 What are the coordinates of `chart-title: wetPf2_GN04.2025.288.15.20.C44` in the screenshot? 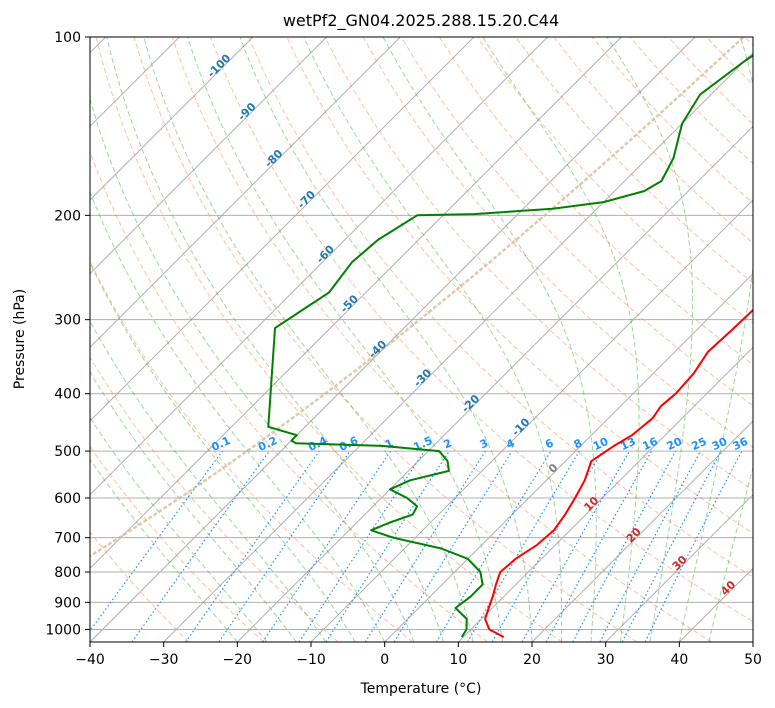 It's located at (421, 21).